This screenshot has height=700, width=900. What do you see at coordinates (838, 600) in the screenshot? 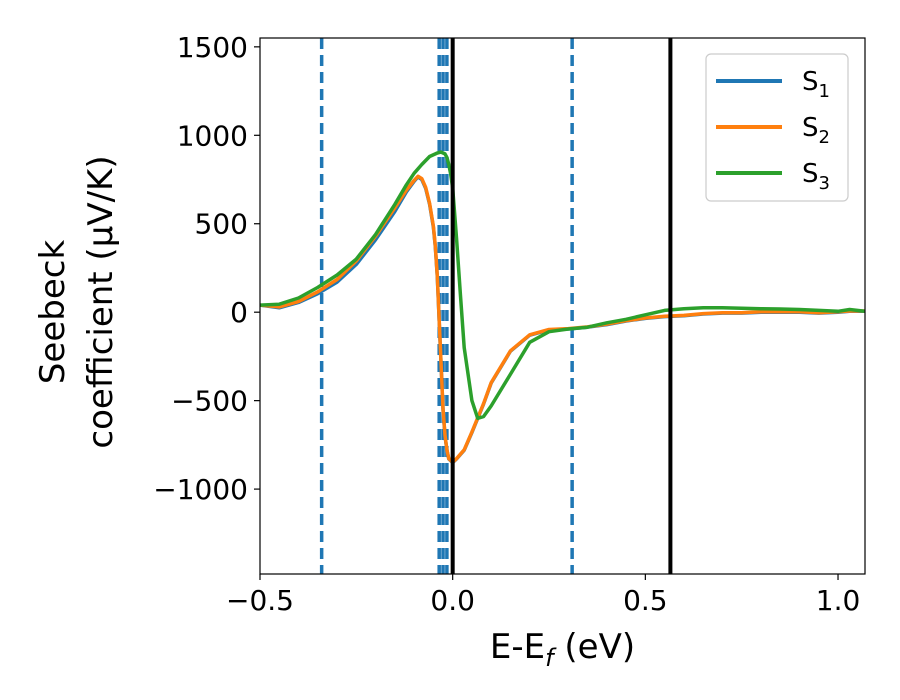
I see `x-tick-label: 1.0` at bounding box center [838, 600].